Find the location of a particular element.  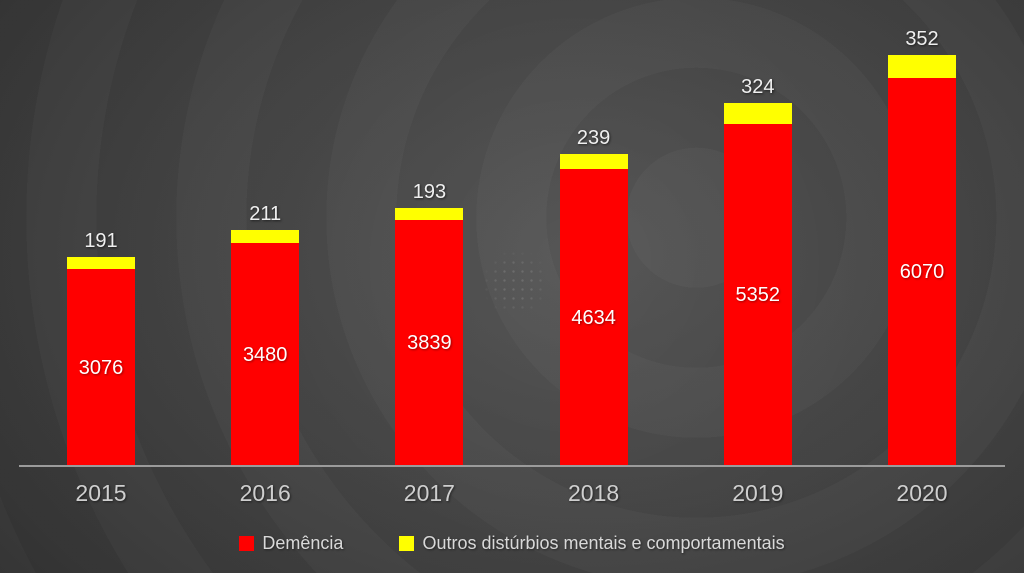

bar-segment-demencia: 5352 is located at coordinates (757, 294).